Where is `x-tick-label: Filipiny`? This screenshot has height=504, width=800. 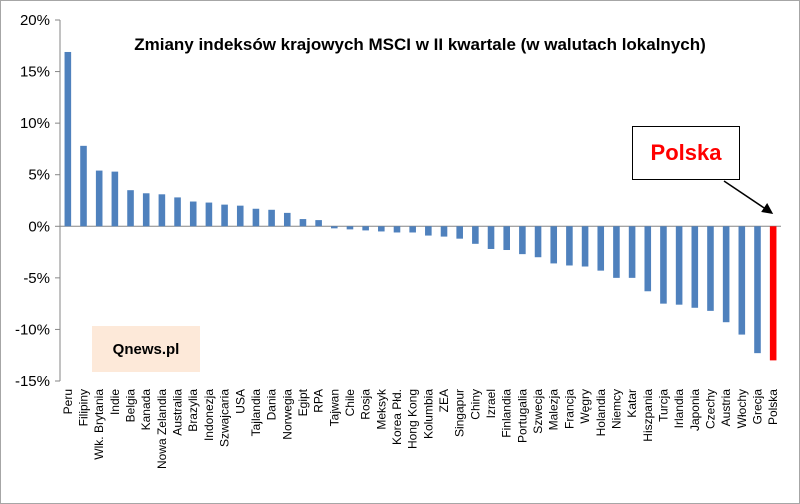 x-tick-label: Filipiny is located at coordinates (84, 407).